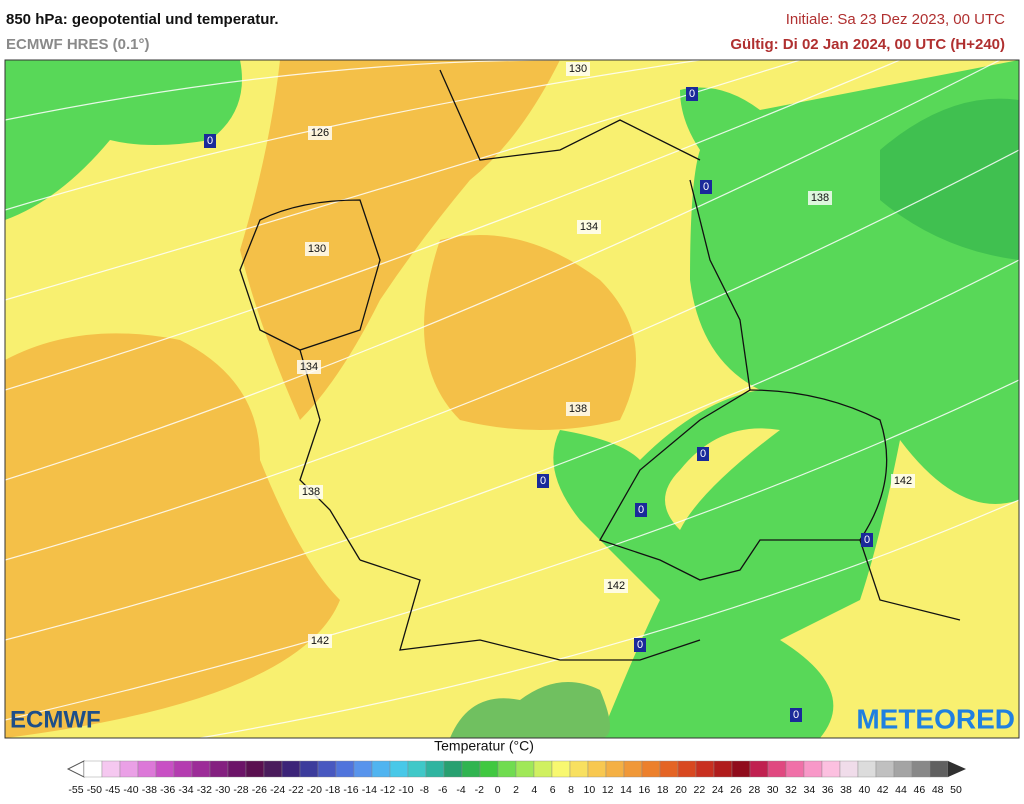 The image size is (1024, 804). I want to click on legend-tick-label: -50, so click(94, 790).